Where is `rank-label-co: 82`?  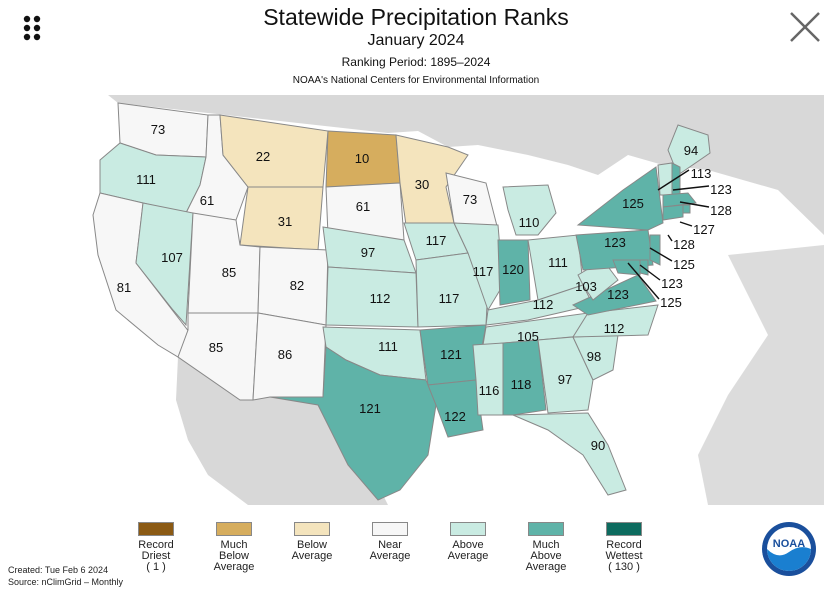 rank-label-co: 82 is located at coordinates (297, 285).